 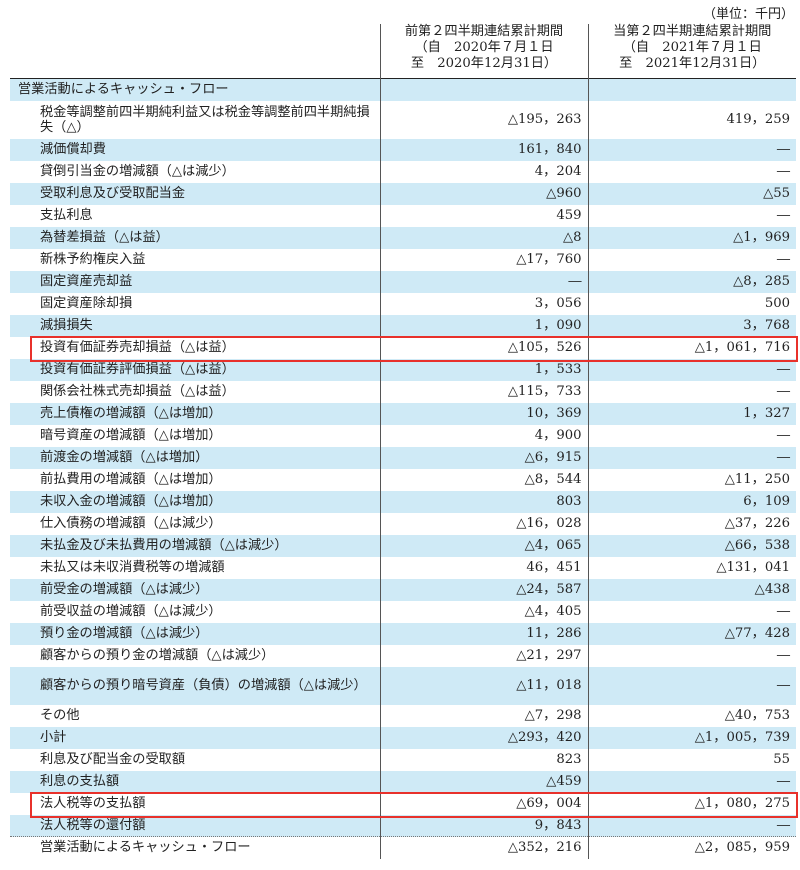 What do you see at coordinates (403, 715) in the screenshot?
I see `table-row: その他 △7，298 △40，753` at bounding box center [403, 715].